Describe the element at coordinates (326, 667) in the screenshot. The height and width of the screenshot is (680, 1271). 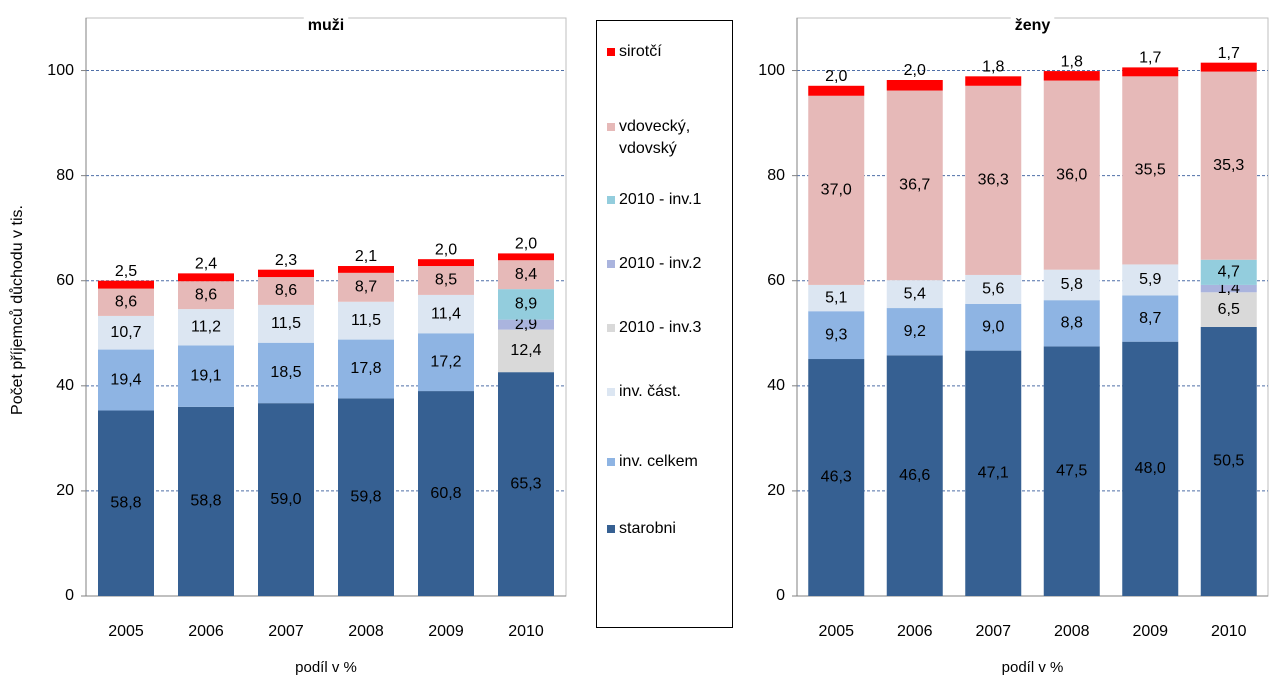
I see `x-axis-label: podíl v %` at that location.